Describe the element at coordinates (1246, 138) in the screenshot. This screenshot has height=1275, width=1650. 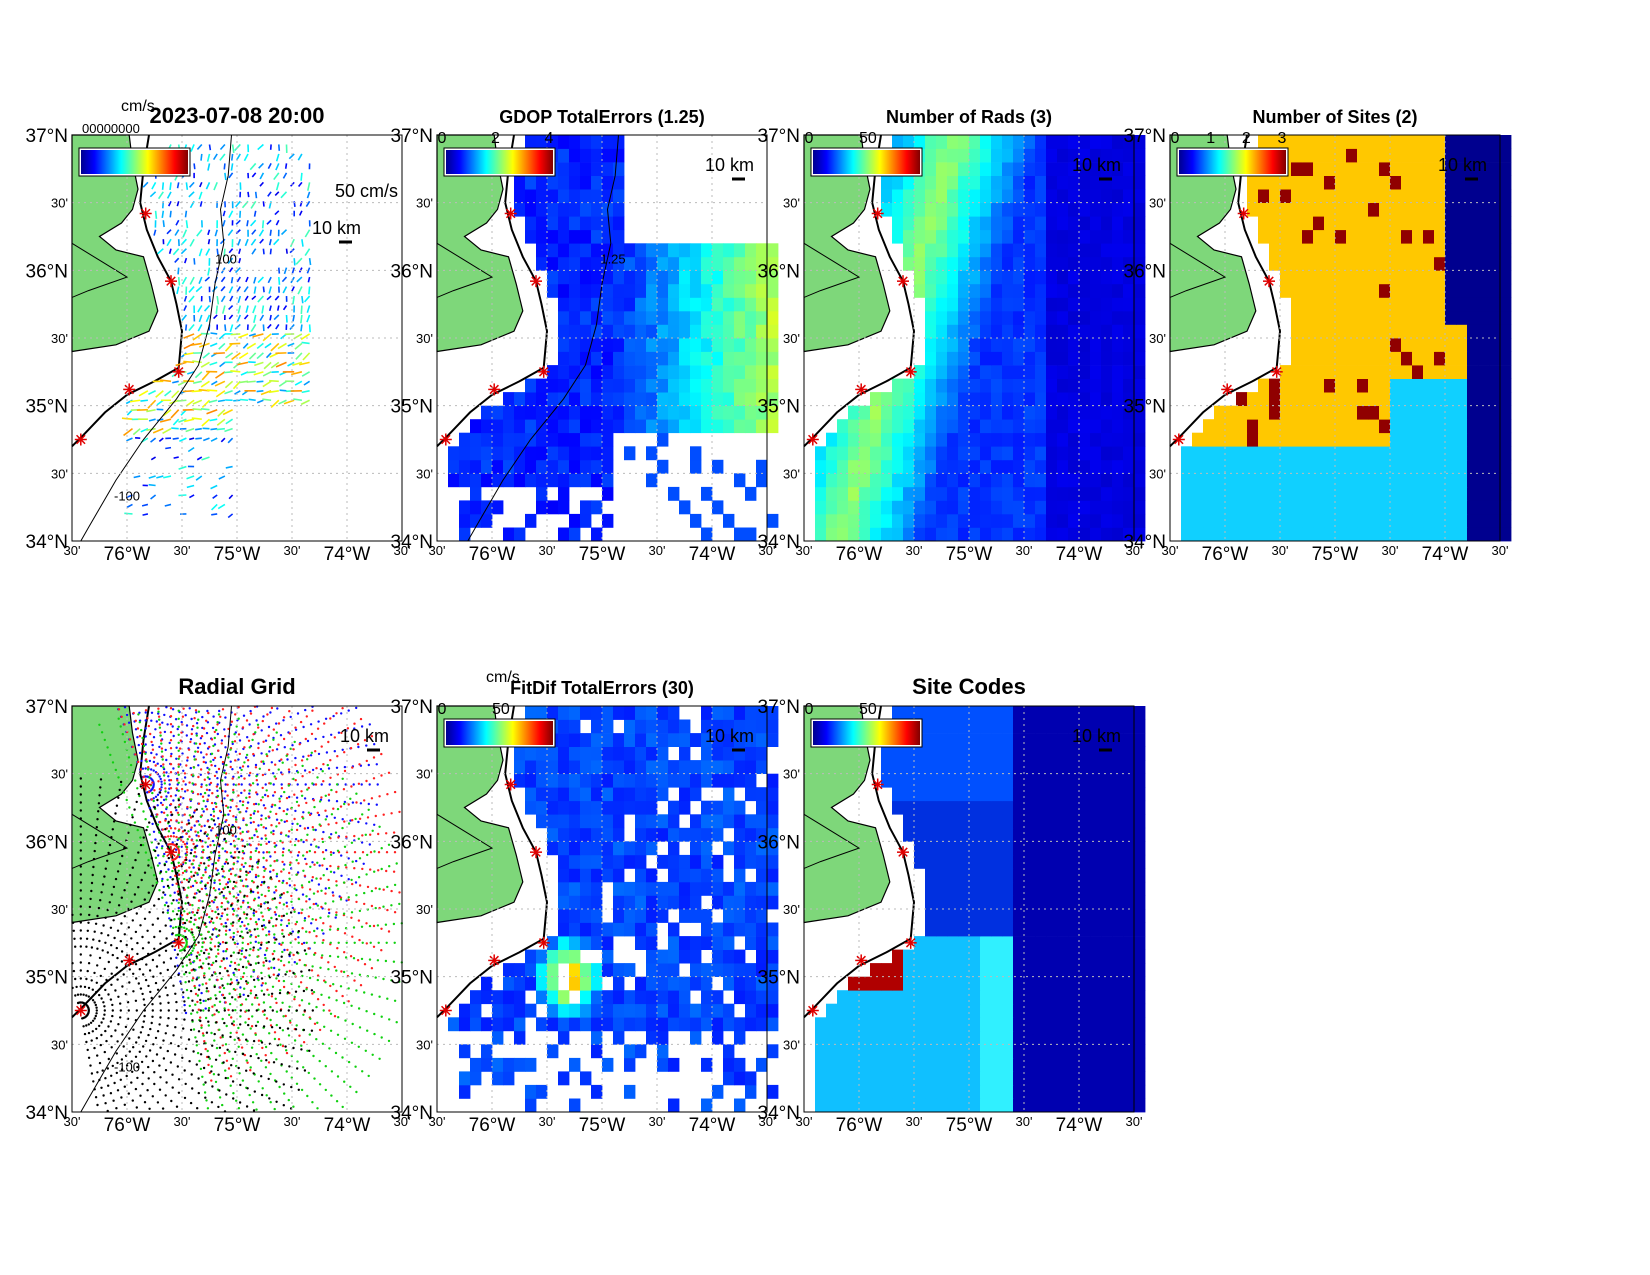
I see `colorbar-tick-label: 2` at that location.